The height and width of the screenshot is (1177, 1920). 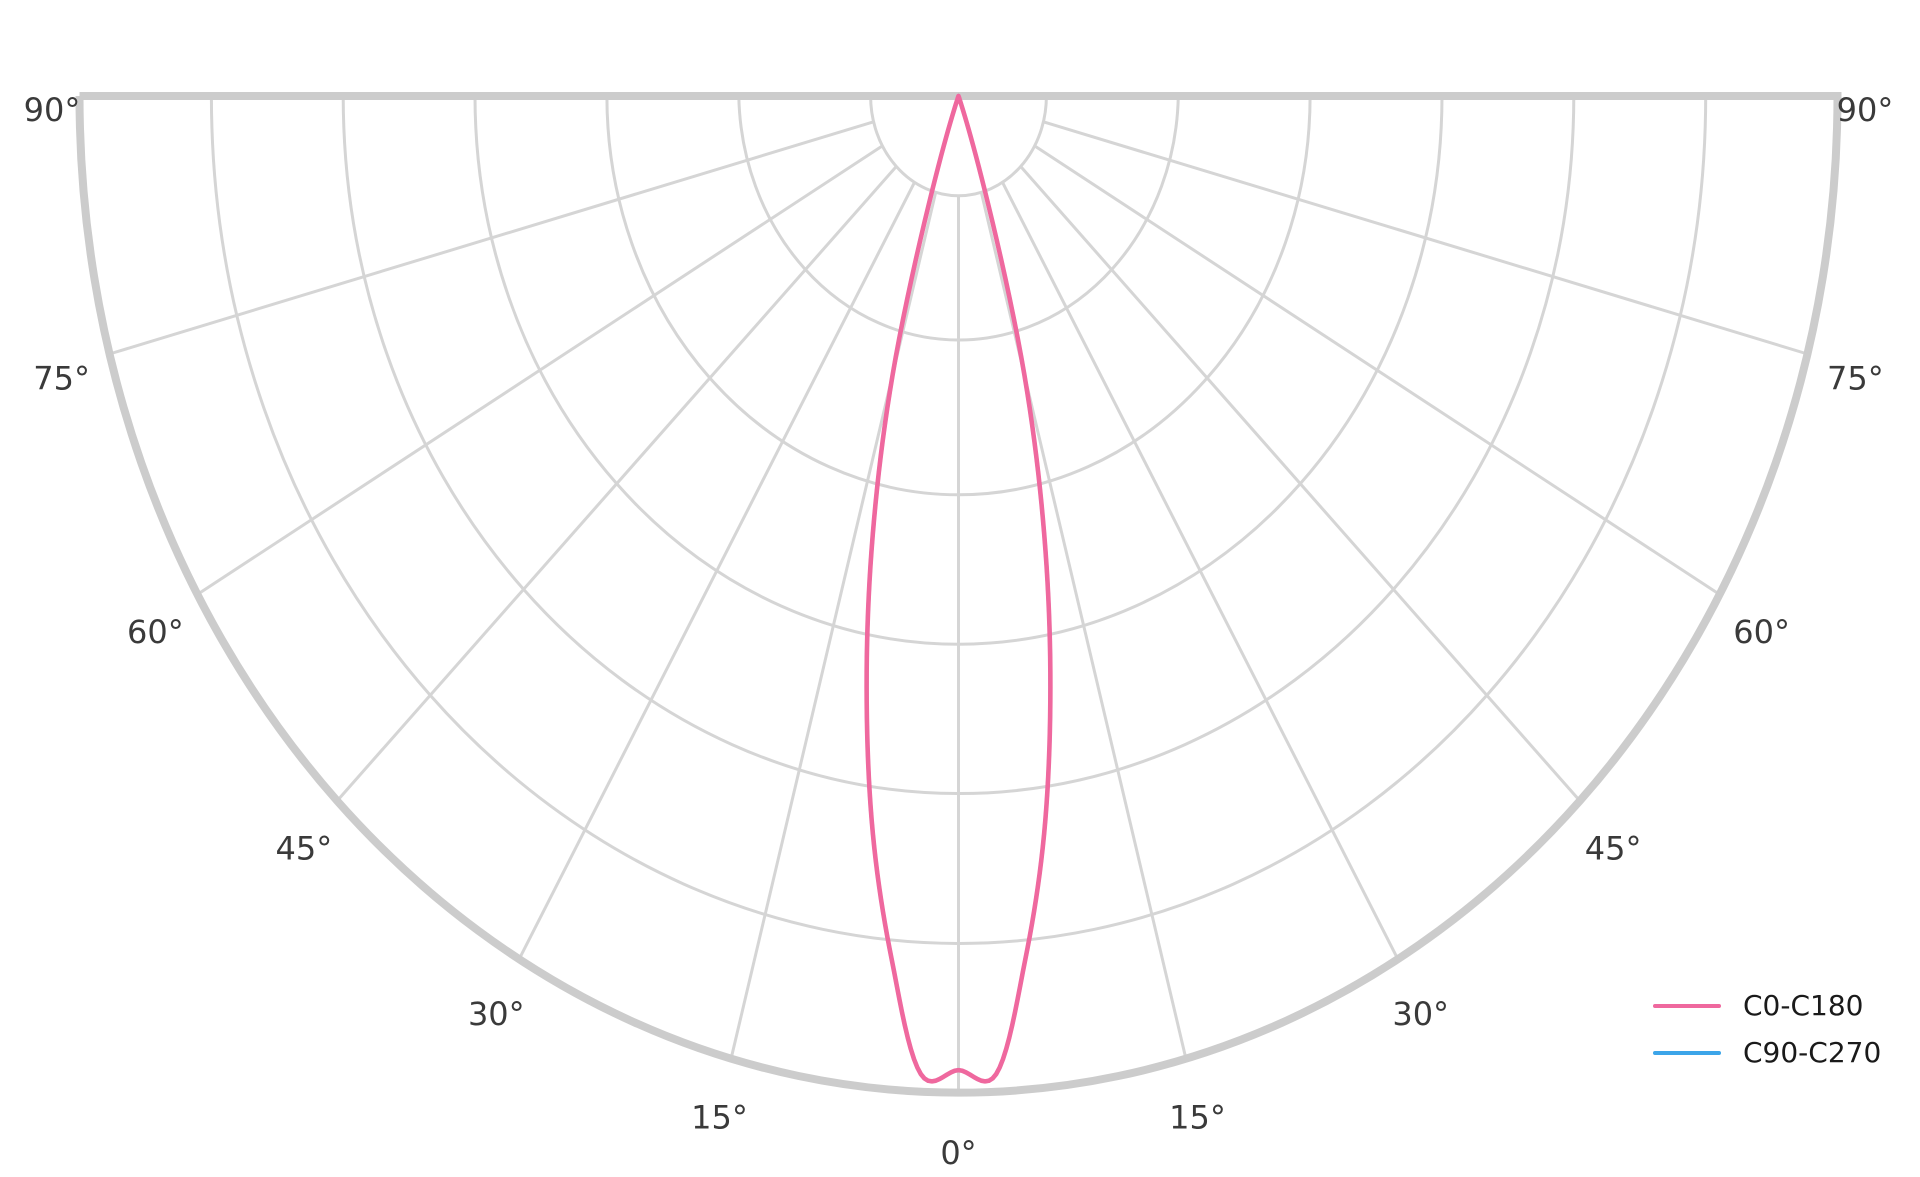 I want to click on legend-label-c0-c180: C0-C180, so click(x=1803, y=1005).